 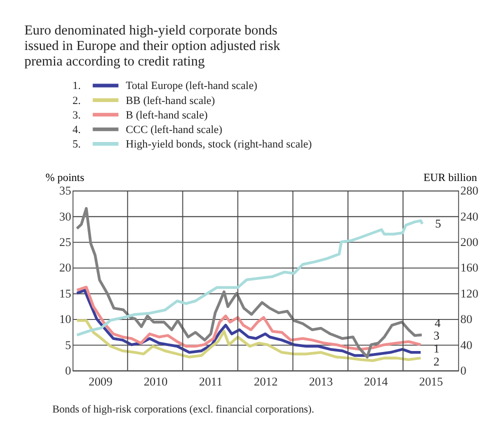 What do you see at coordinates (65, 267) in the screenshot?
I see `y-tick-label: 20` at bounding box center [65, 267].